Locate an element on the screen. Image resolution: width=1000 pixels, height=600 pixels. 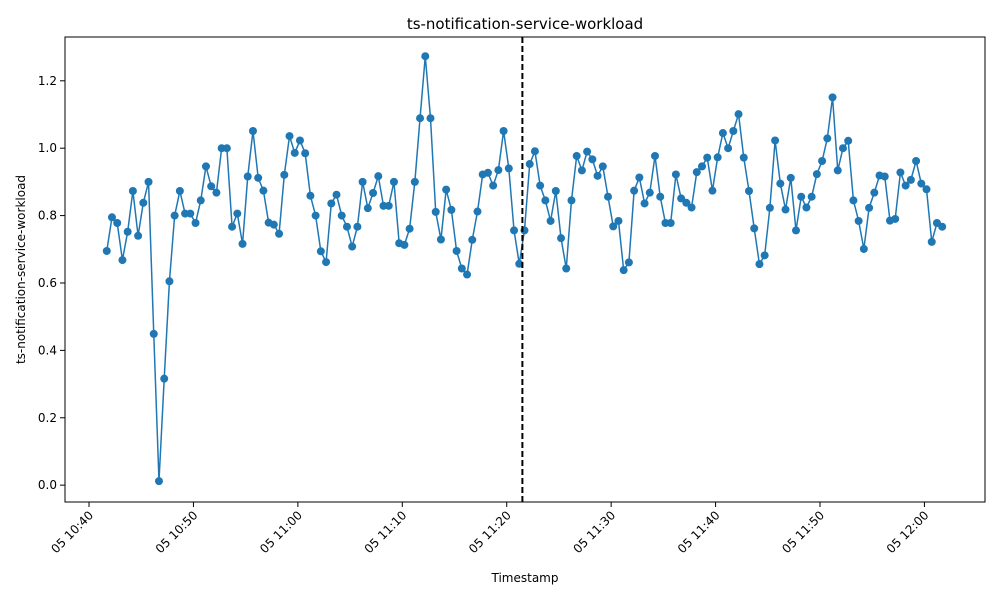
y-tick-label: 0.2 is located at coordinates (47, 418).